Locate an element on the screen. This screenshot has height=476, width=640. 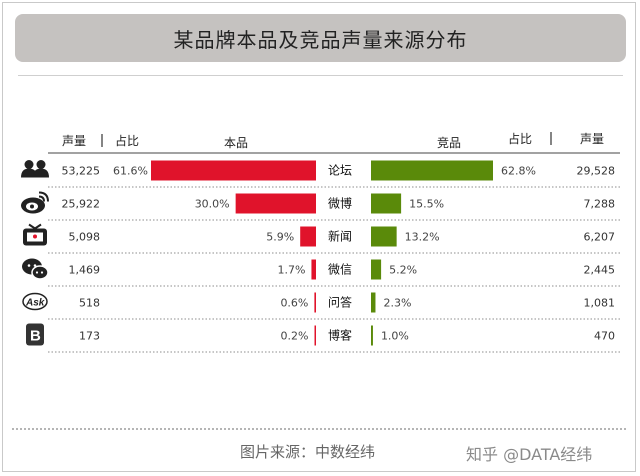
category-label: 问答 is located at coordinates (340, 302).